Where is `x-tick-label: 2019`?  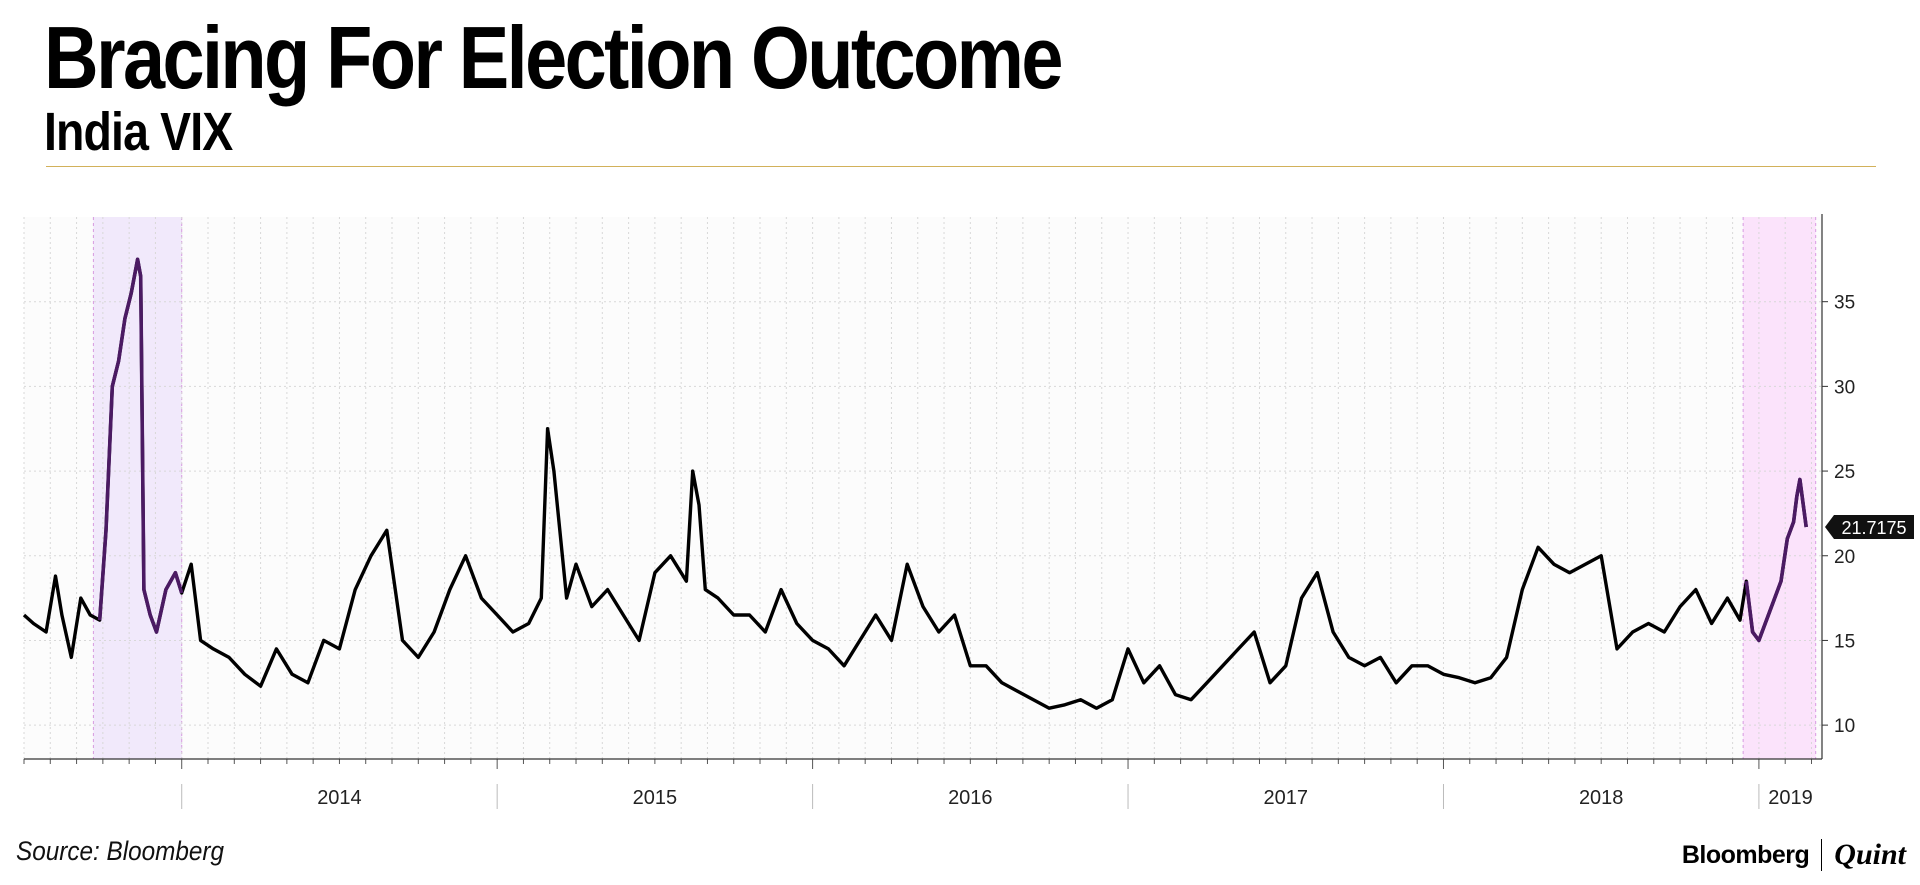 x-tick-label: 2019 is located at coordinates (1790, 798).